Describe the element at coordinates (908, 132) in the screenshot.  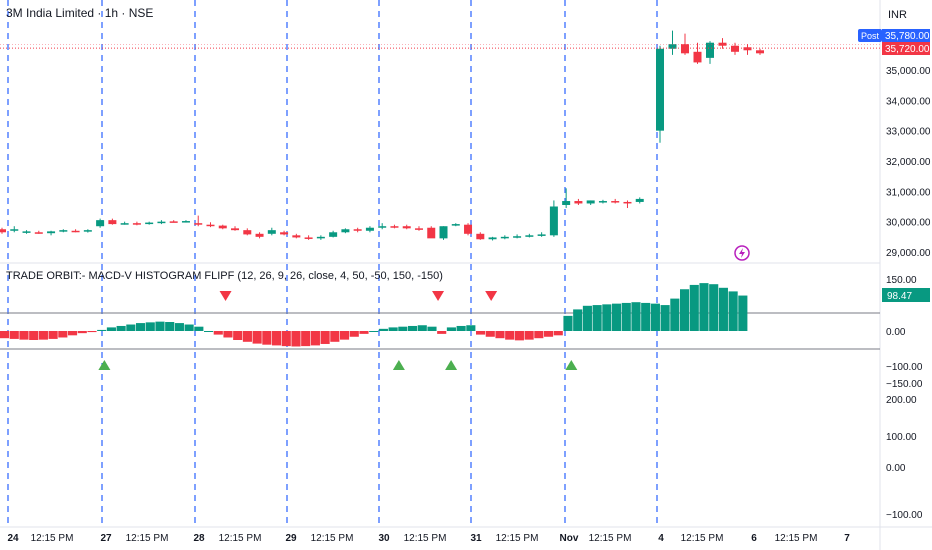
I see `price-tick-label: 33,000.00` at that location.